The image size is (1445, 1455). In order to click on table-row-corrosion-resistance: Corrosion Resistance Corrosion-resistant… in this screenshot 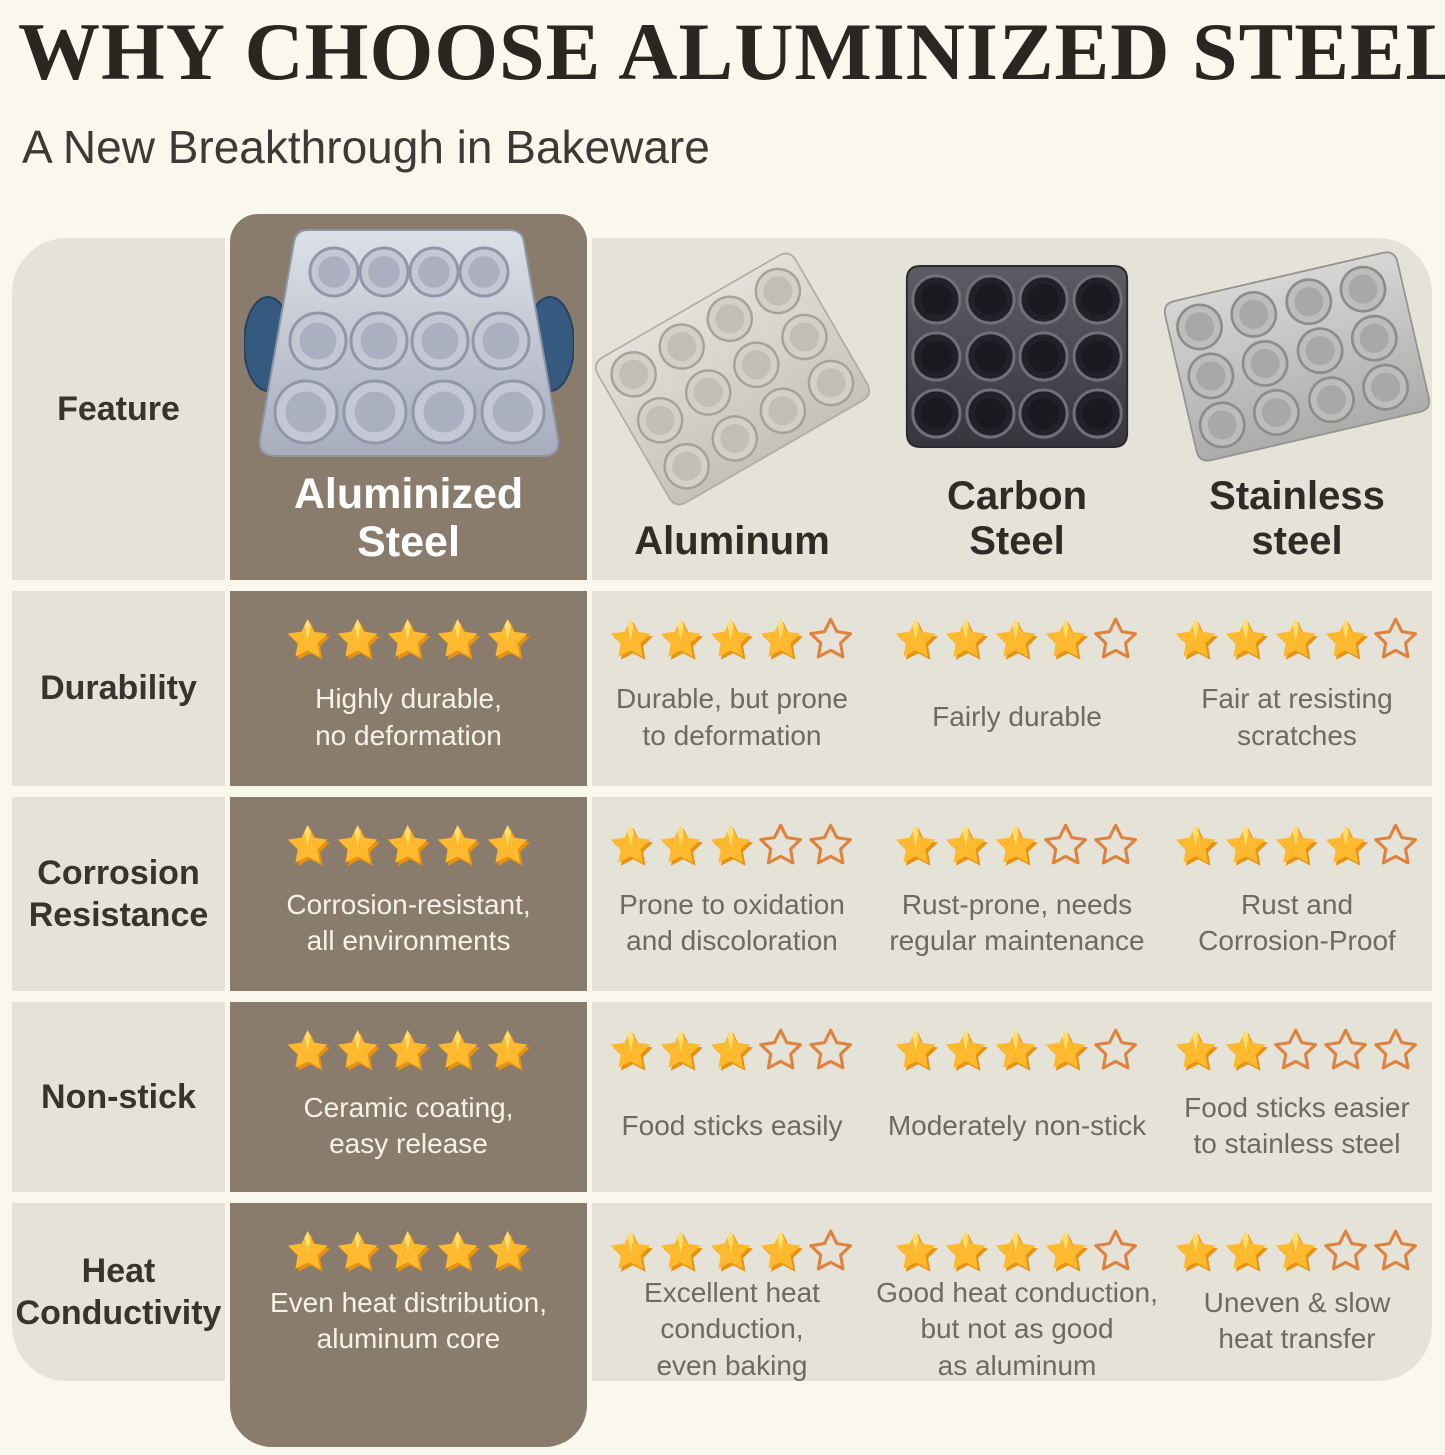, I will do `click(722, 894)`.